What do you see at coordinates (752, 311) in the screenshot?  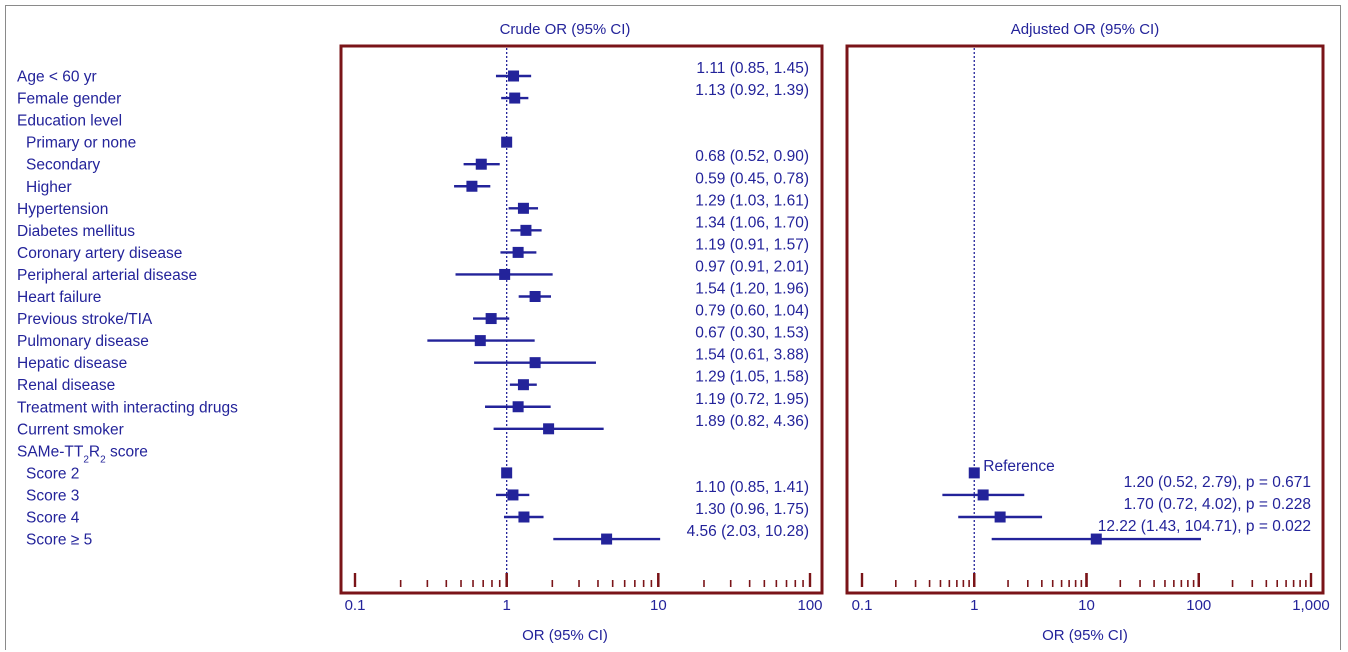 I see `ci-value-label: 0.79 (0.60, 1.04)` at bounding box center [752, 311].